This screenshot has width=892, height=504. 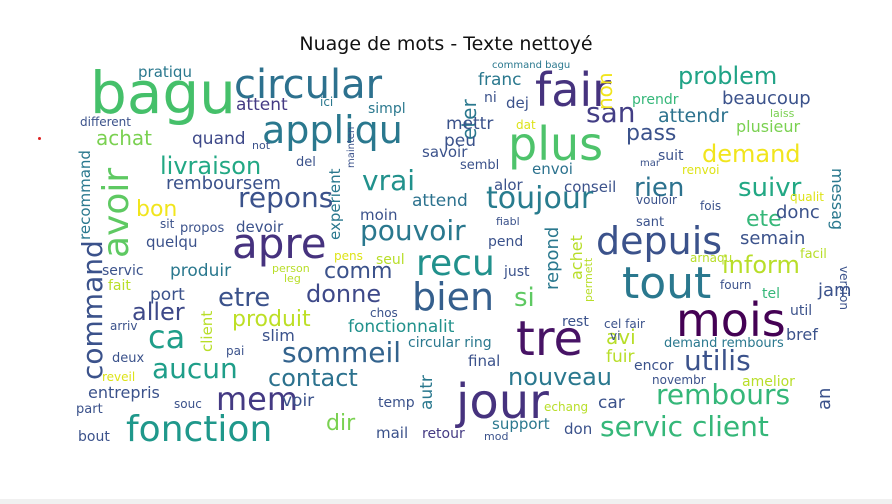 I want to click on word-conseil: conseil, so click(x=590, y=187).